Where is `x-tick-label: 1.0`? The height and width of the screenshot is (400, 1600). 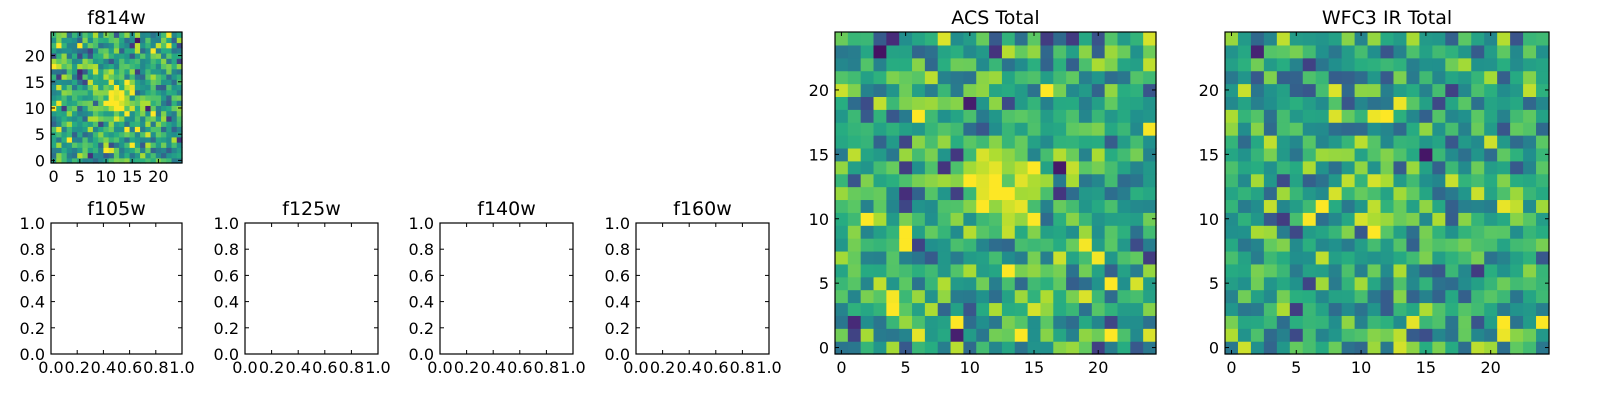
x-tick-label: 1.0 is located at coordinates (377, 367).